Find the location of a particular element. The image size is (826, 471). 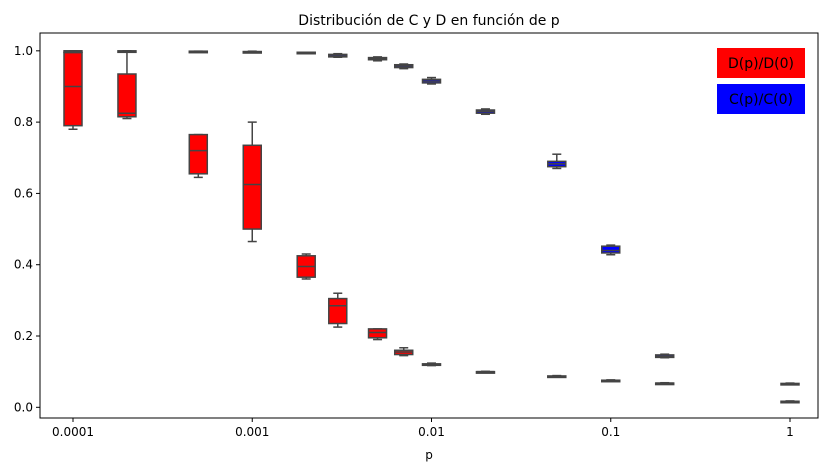

x-tick-label: 0.1 is located at coordinates (610, 432).